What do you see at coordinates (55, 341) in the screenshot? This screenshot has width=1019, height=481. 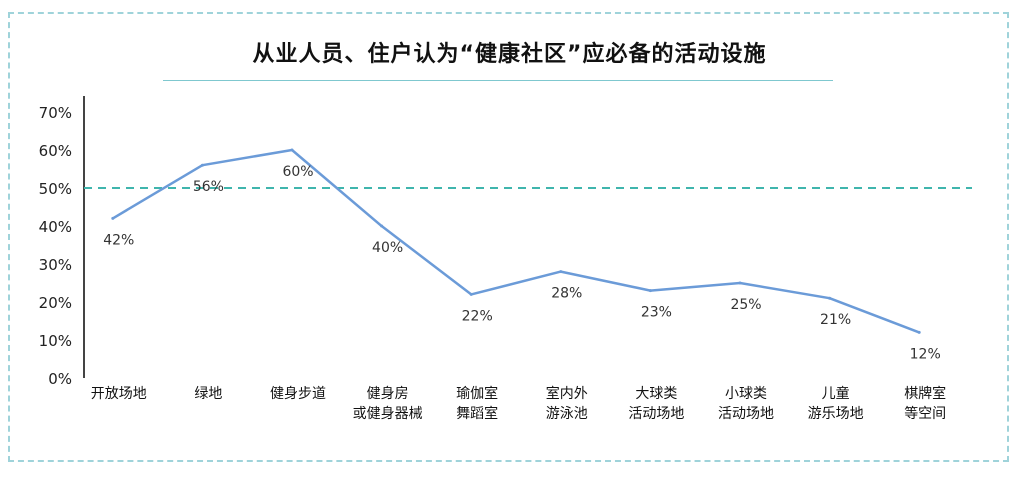 I see `y-tick-label: 10%` at bounding box center [55, 341].